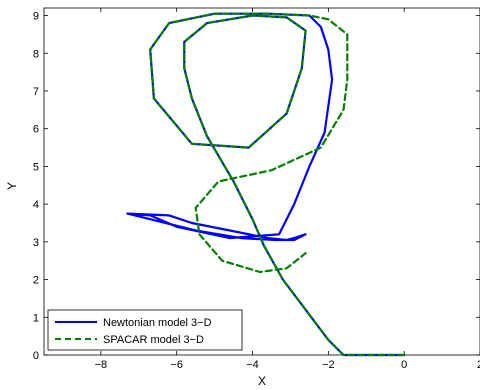 This screenshot has width=480, height=390. What do you see at coordinates (478, 365) in the screenshot?
I see `x-tick-label: 2` at bounding box center [478, 365].